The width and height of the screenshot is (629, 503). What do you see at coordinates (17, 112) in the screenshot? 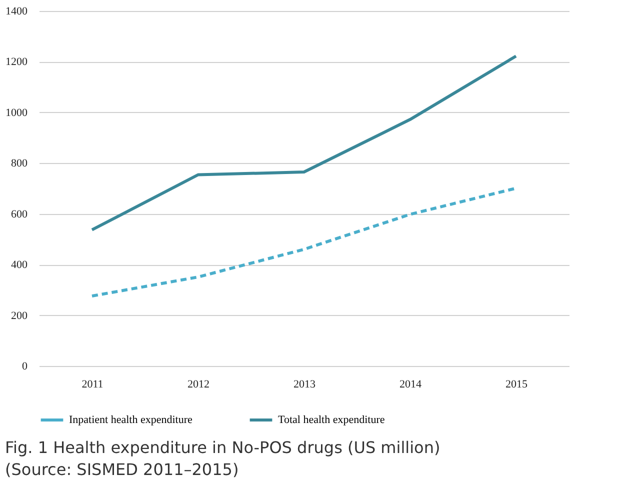
I see `y-tick-label: 1000` at bounding box center [17, 112].